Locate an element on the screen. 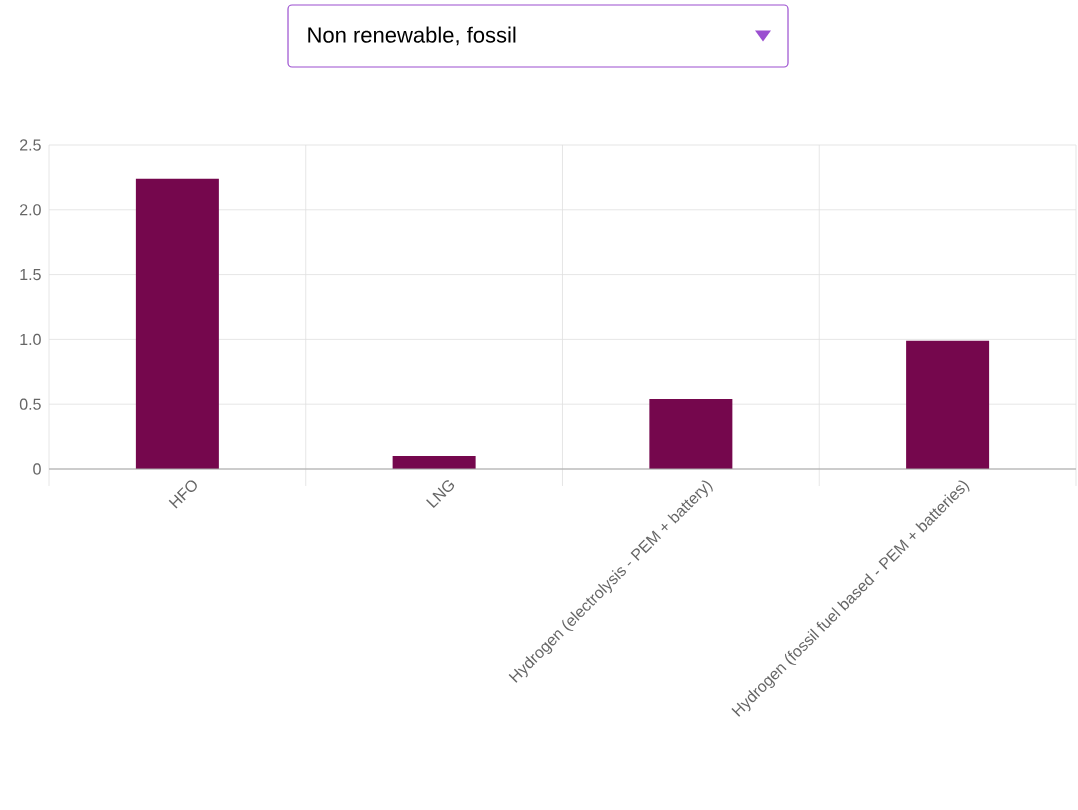 This screenshot has width=1078, height=810. y-tick-label: 1.5 is located at coordinates (30, 275).